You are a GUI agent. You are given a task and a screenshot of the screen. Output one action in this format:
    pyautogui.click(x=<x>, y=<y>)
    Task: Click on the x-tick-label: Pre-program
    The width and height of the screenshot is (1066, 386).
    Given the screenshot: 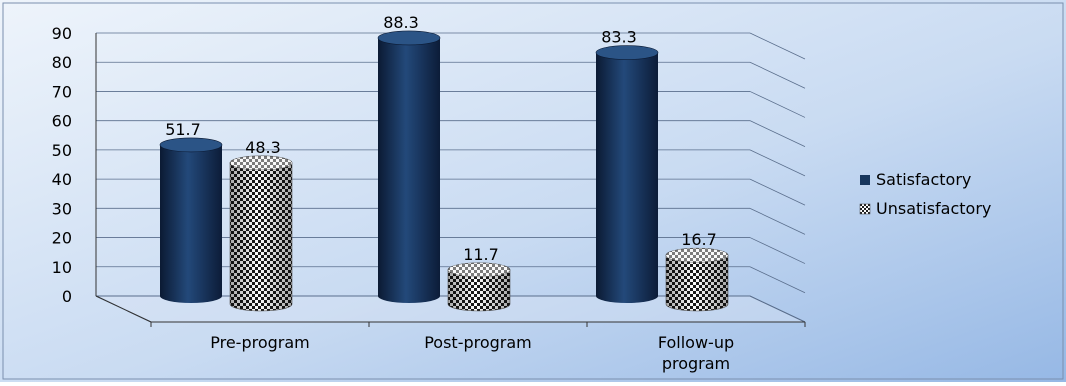 What is the action you would take?
    pyautogui.click(x=260, y=342)
    